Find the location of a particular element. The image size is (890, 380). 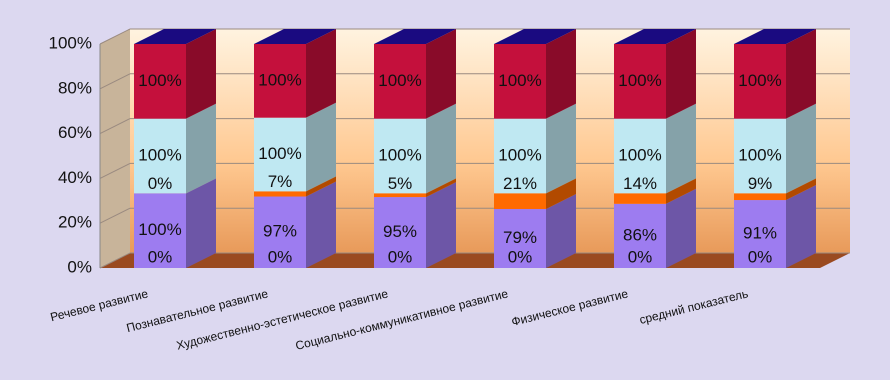

y-tick-label: 100% is located at coordinates (70, 42).